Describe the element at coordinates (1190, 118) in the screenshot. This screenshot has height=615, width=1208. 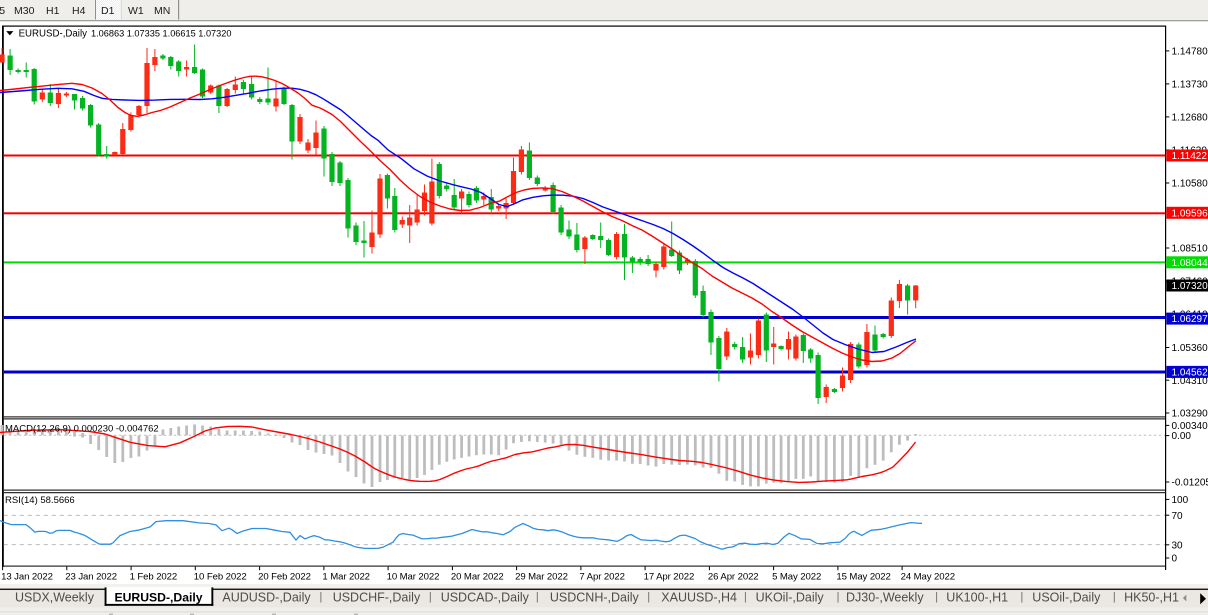
I see `svg-text: 1.12680` at that location.